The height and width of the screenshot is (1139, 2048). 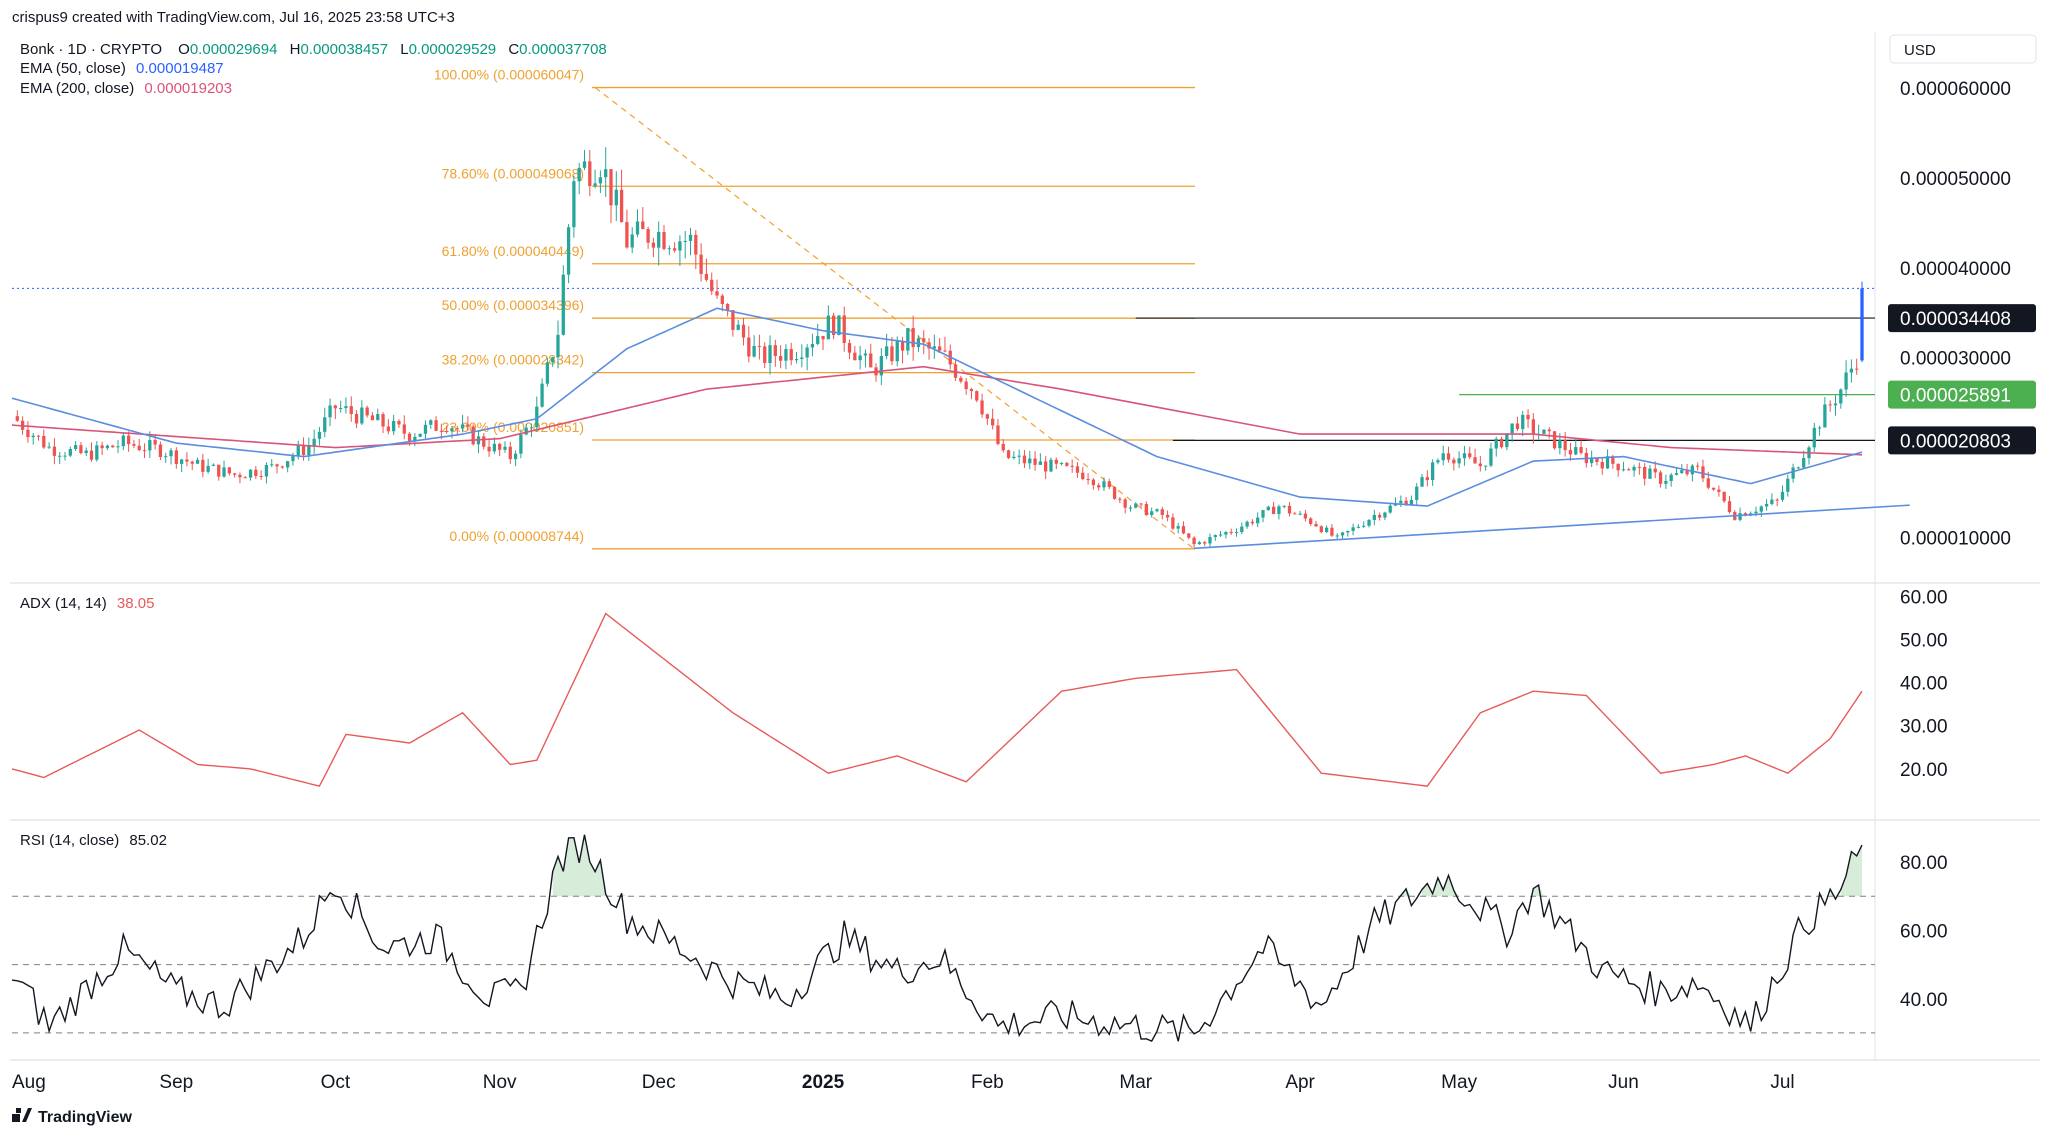 I want to click on price-level-tag-label: 0.000020803, so click(x=1955, y=441).